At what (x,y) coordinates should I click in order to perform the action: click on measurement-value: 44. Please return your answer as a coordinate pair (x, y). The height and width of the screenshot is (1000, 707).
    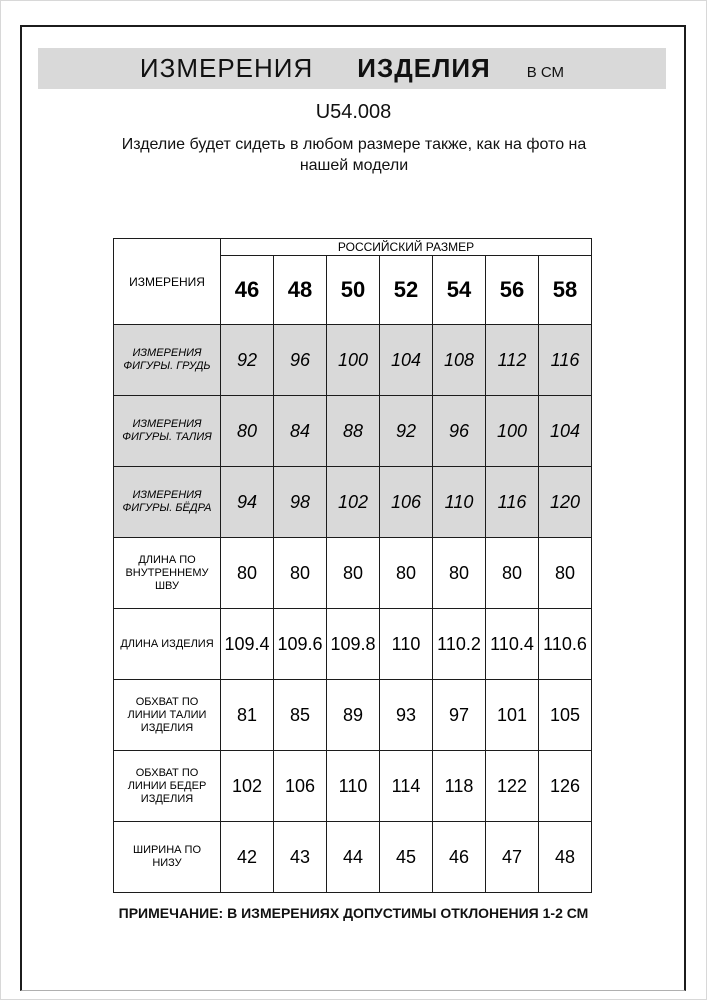
    Looking at the image, I should click on (353, 857).